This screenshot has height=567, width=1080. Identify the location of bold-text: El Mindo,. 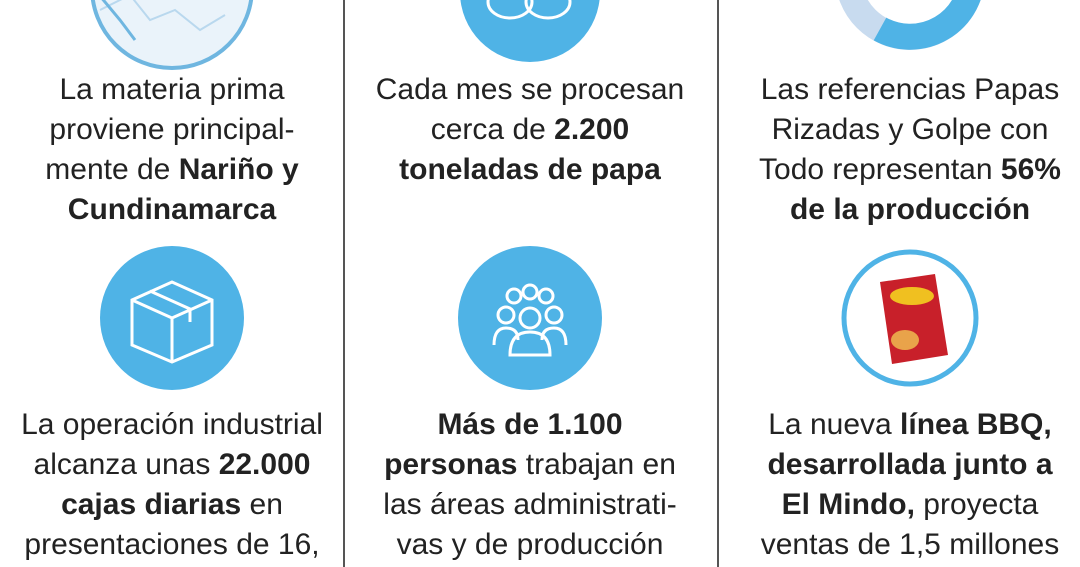
(848, 504).